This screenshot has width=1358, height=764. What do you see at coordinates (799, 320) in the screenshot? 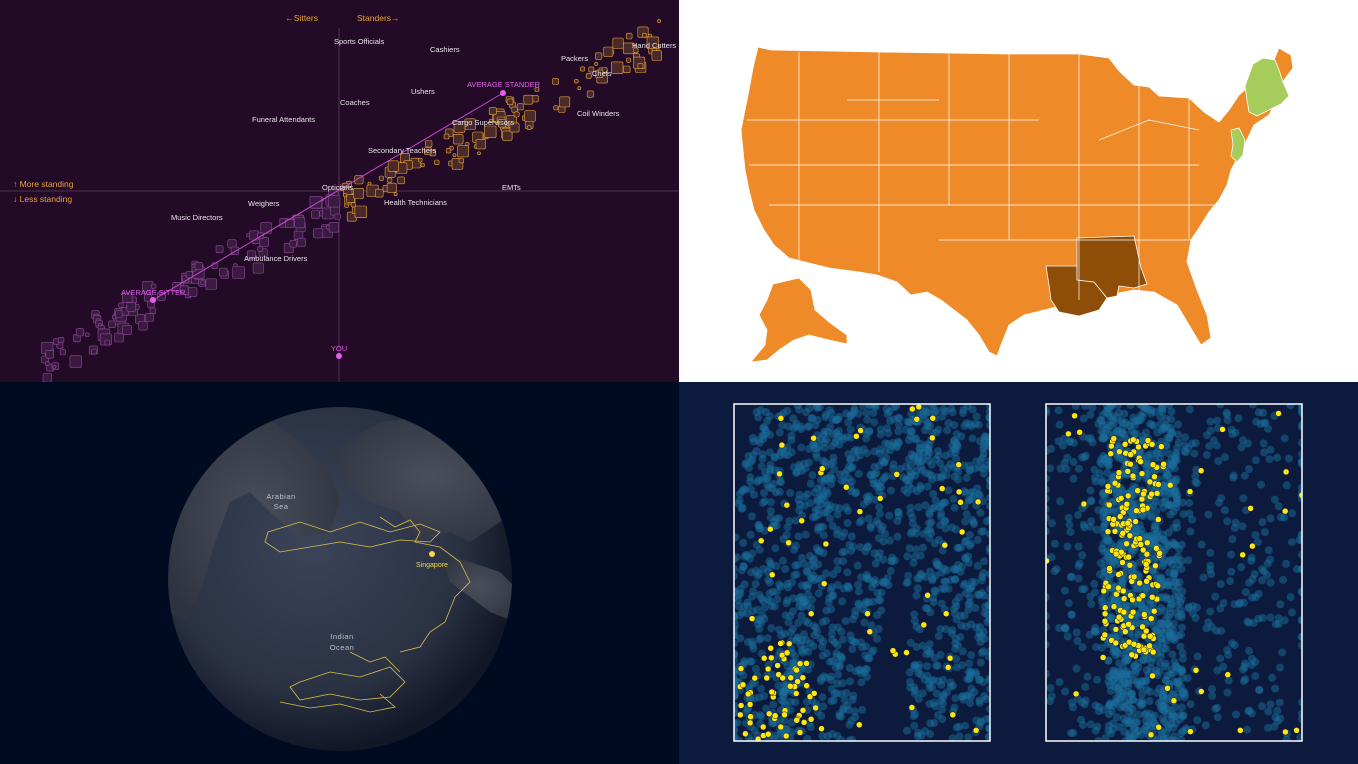
I see `us-alaska-shape` at bounding box center [799, 320].